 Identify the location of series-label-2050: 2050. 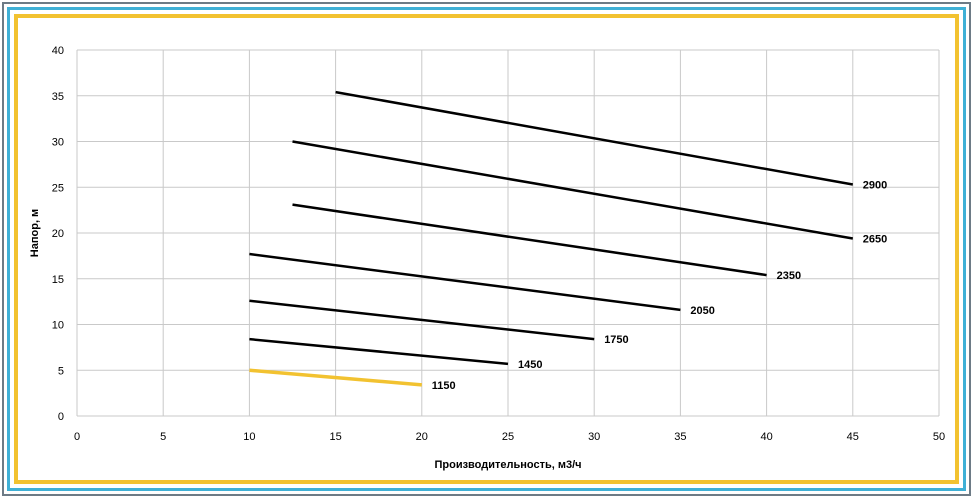
(702, 311).